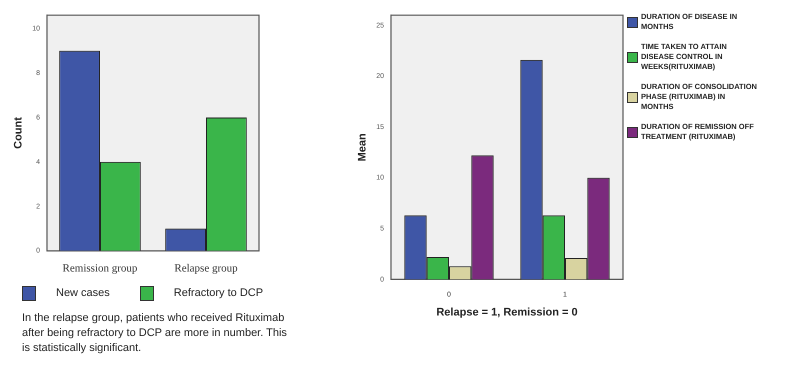  I want to click on x-tick-label: Remission group, so click(100, 268).